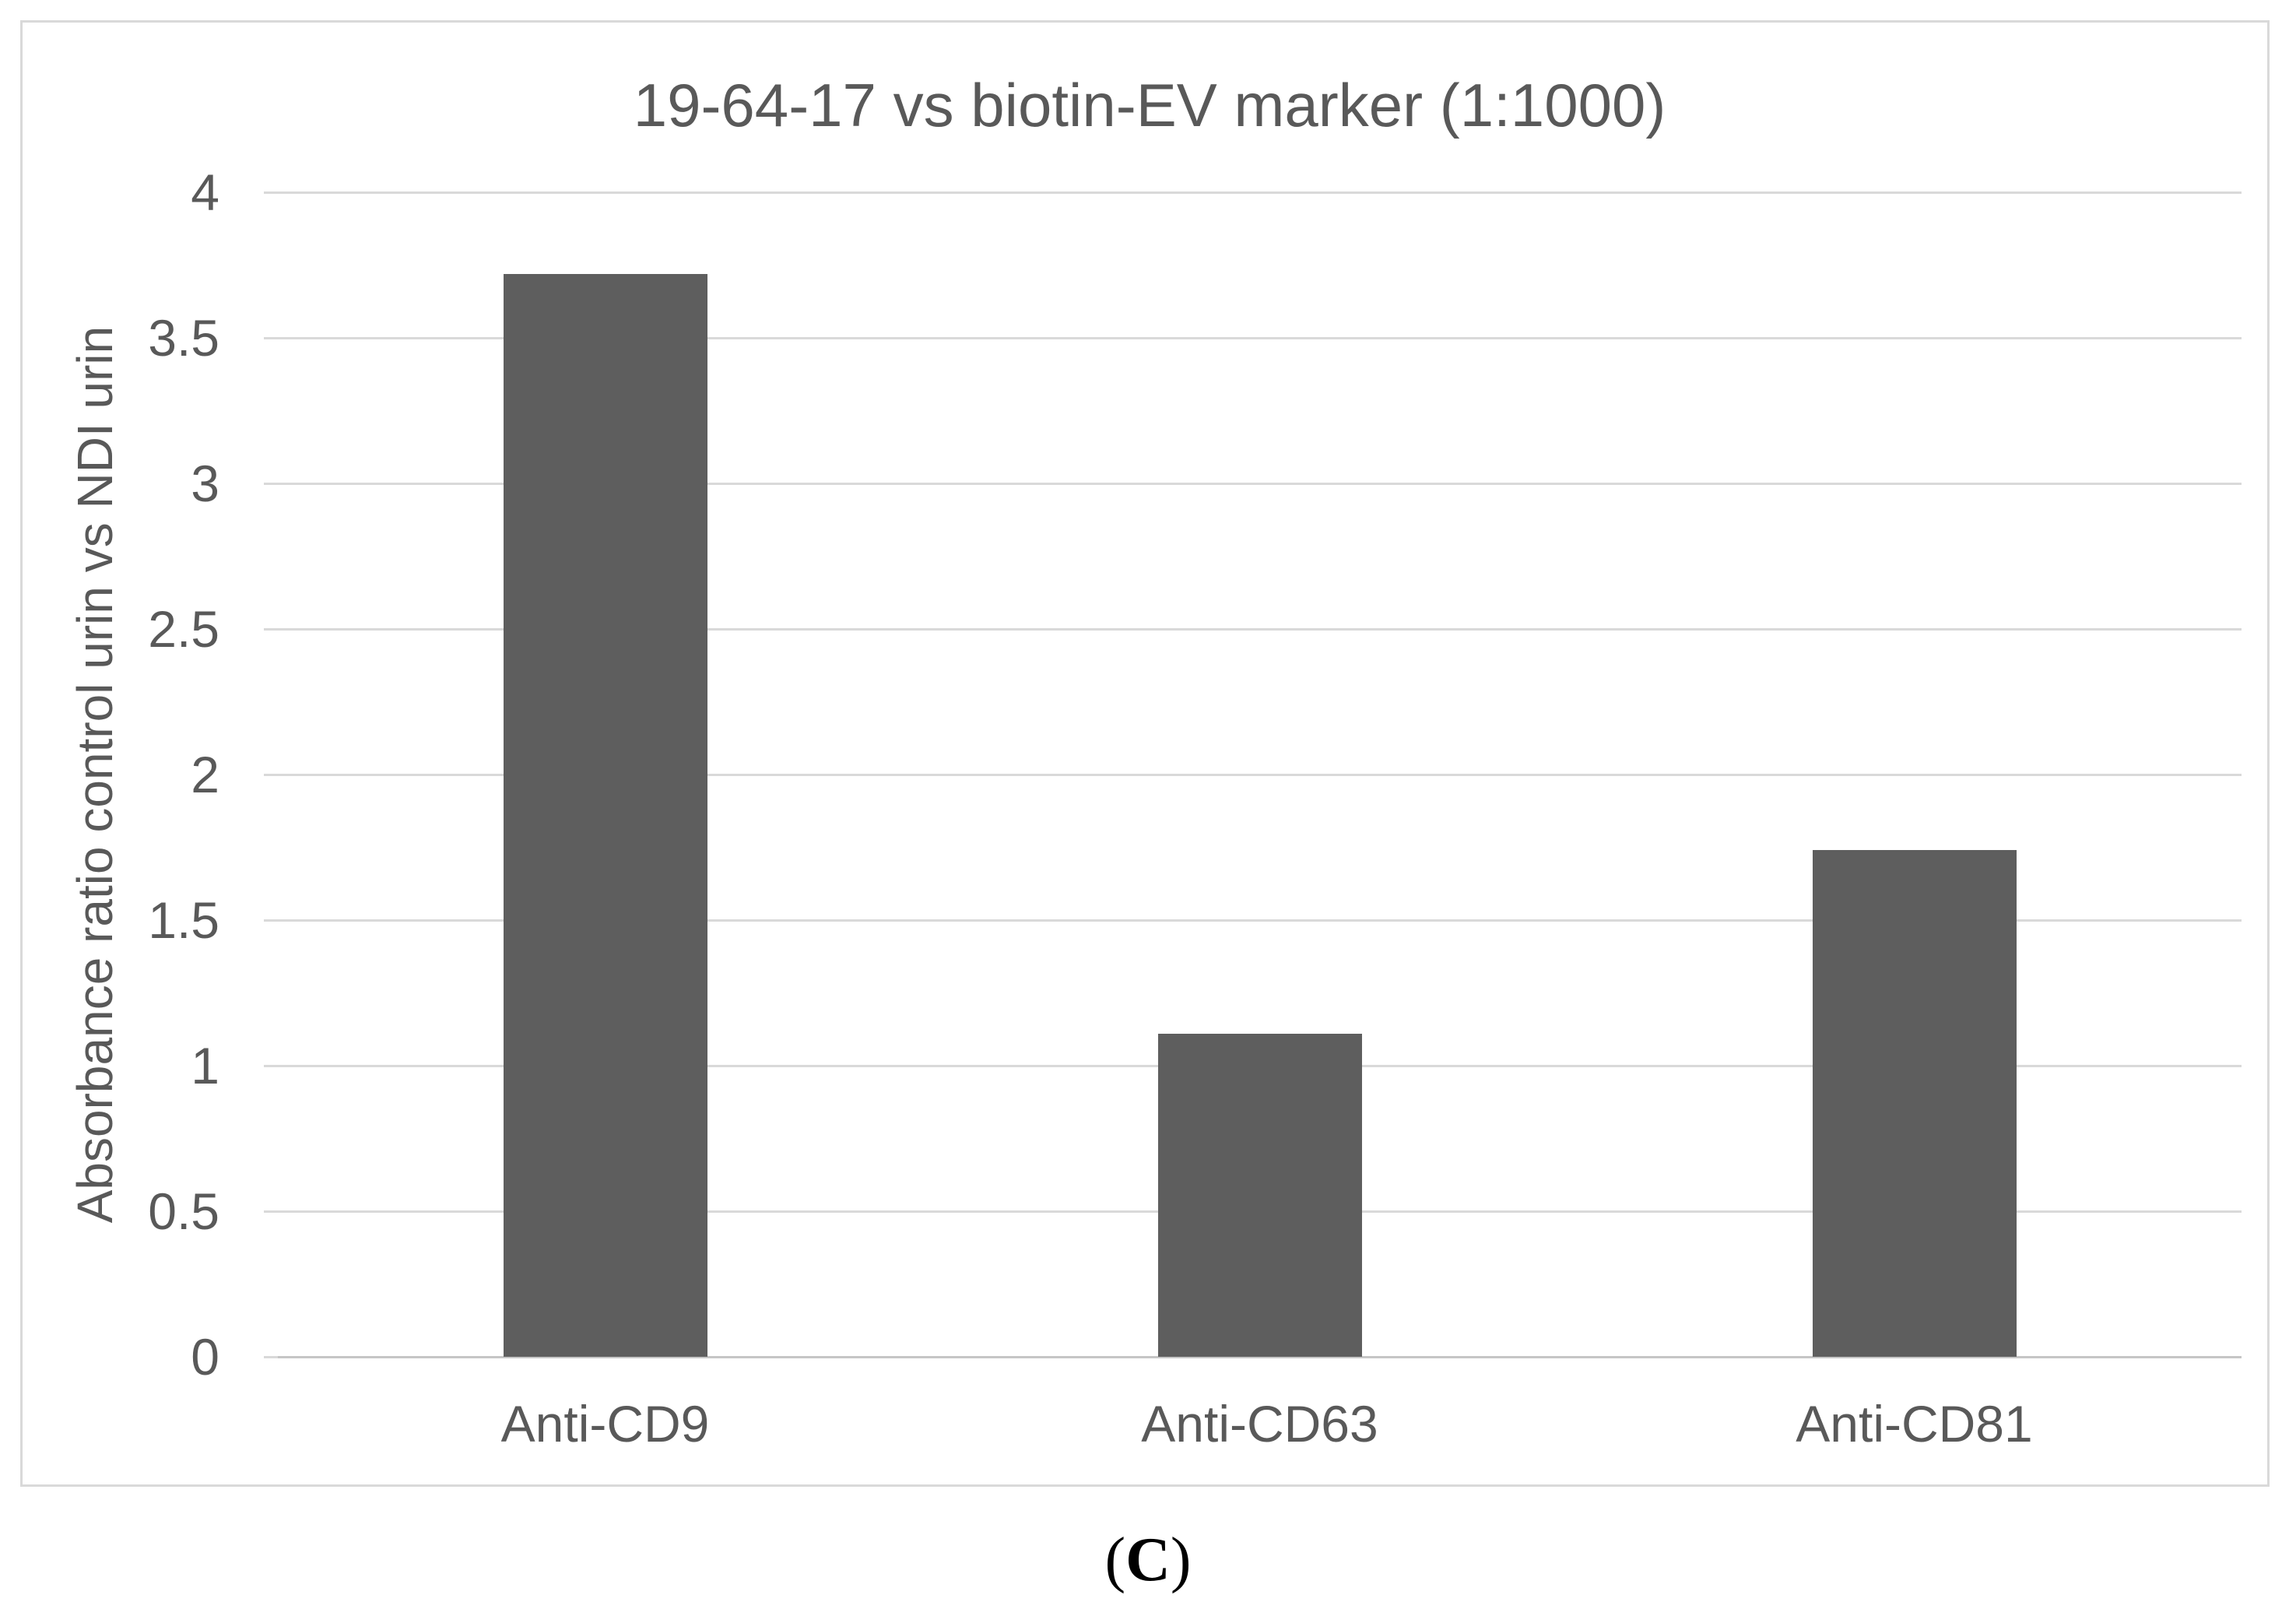 The width and height of the screenshot is (2296, 1616). What do you see at coordinates (605, 815) in the screenshot?
I see `bar-anti-cd9` at bounding box center [605, 815].